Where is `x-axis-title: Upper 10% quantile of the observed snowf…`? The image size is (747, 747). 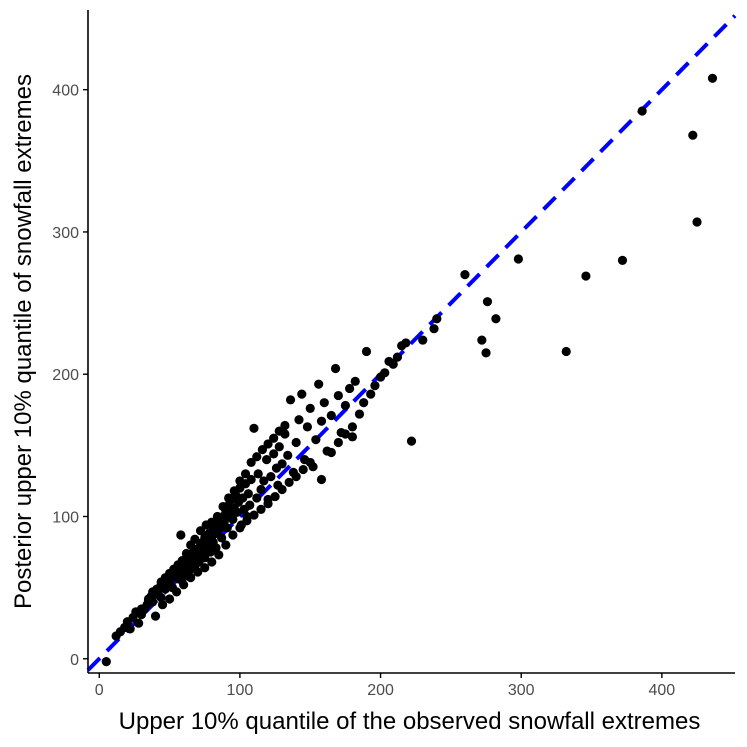 x-axis-title: Upper 10% quantile of the observed snowf… is located at coordinates (410, 721).